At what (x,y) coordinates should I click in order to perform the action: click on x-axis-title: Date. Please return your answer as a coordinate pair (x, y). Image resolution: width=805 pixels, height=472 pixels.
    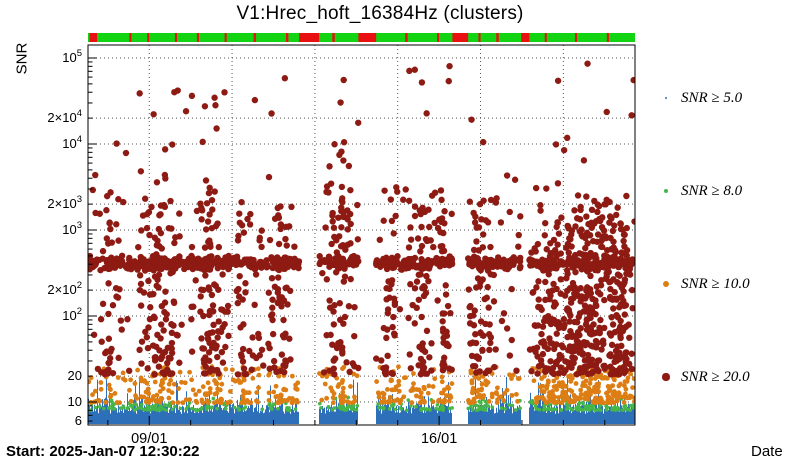
    Looking at the image, I should click on (767, 451).